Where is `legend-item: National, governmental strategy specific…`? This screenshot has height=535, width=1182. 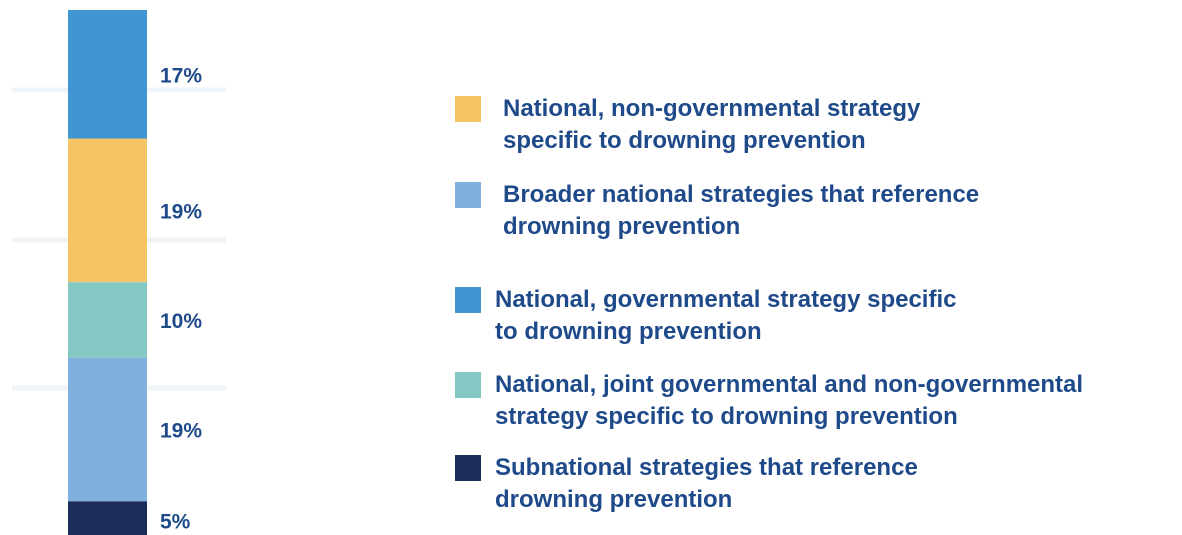 legend-item: National, governmental strategy specific… is located at coordinates (705, 316).